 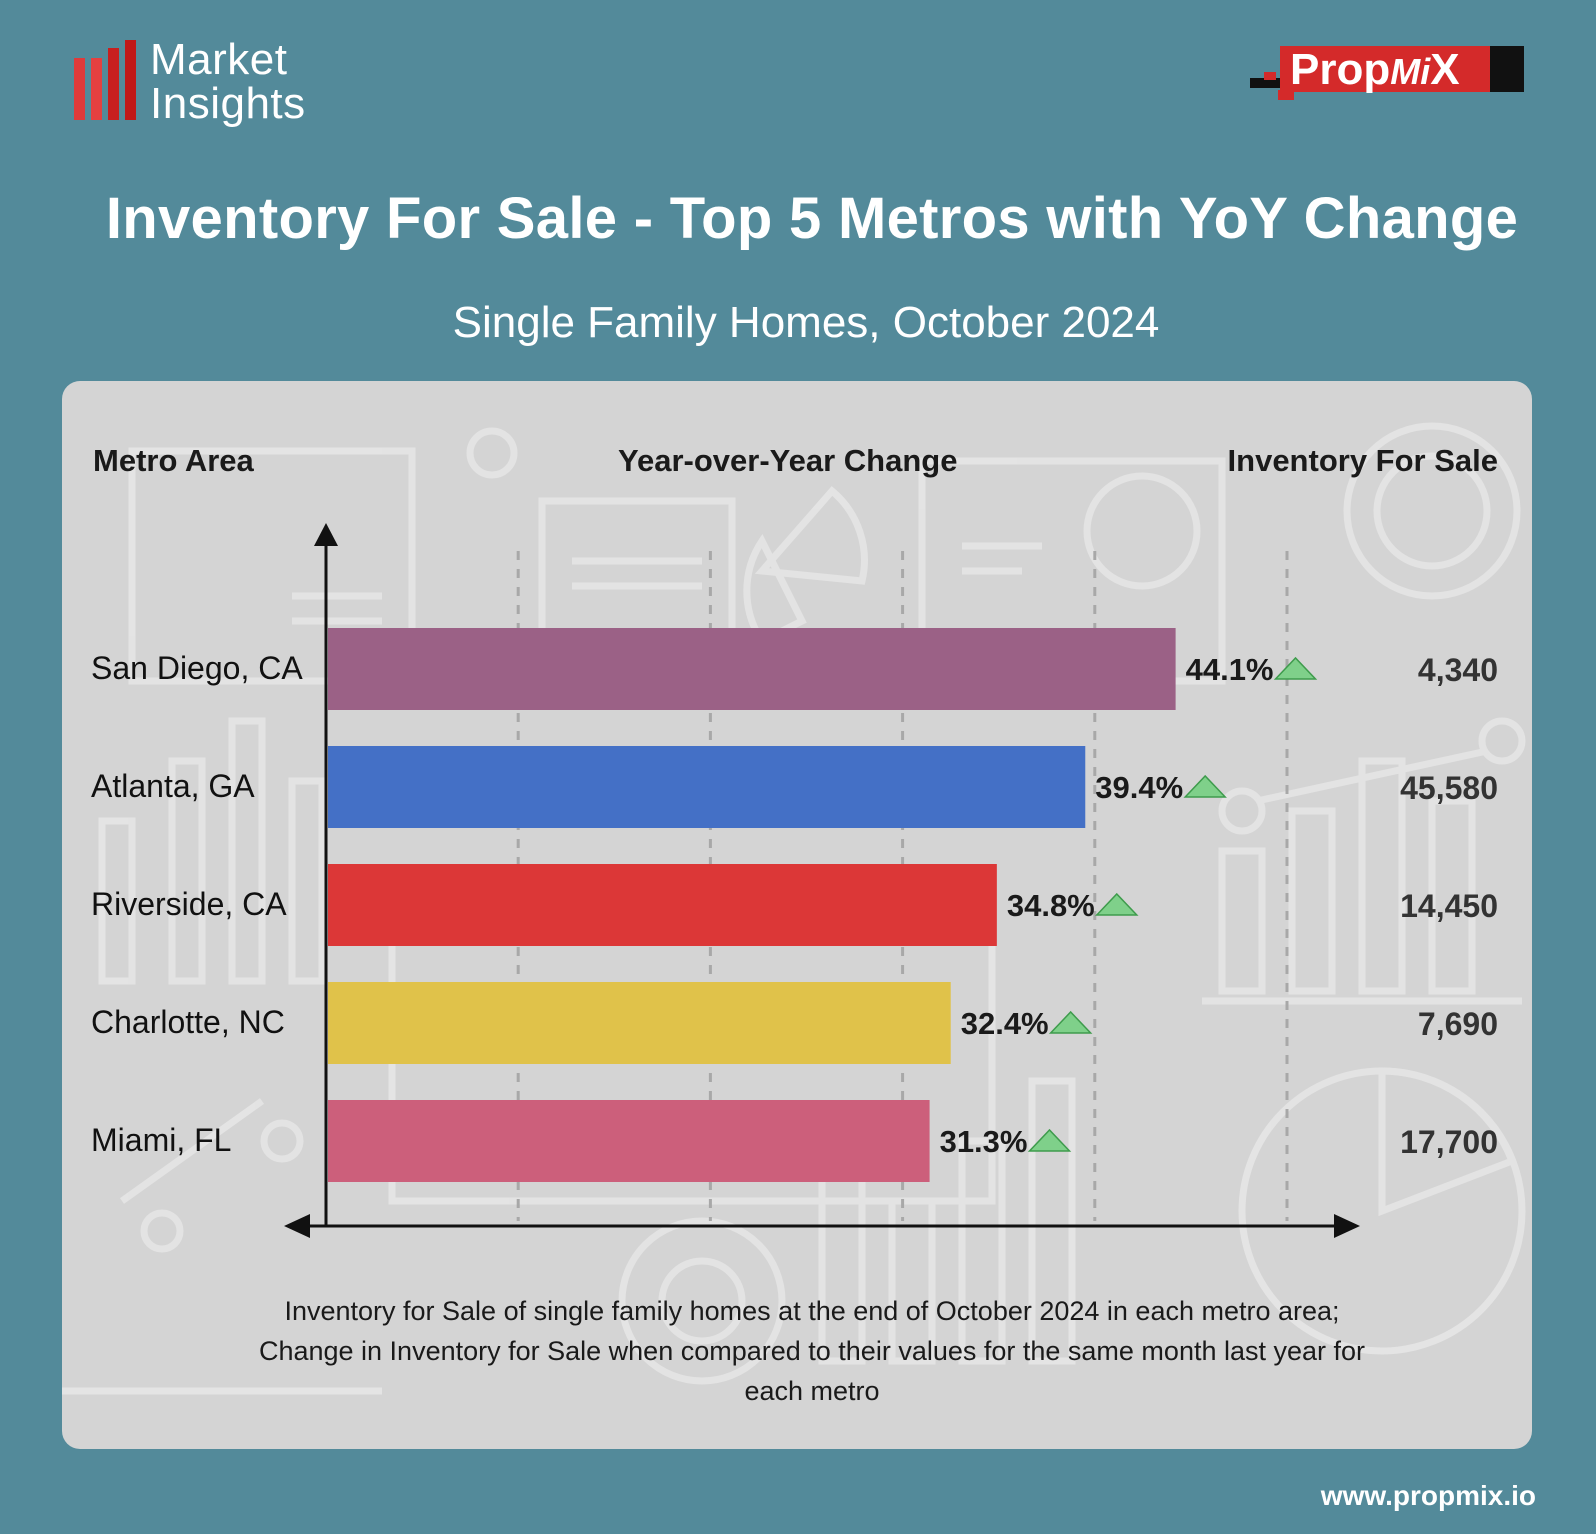 I want to click on column-header-metro: Metro Area, so click(x=173, y=460).